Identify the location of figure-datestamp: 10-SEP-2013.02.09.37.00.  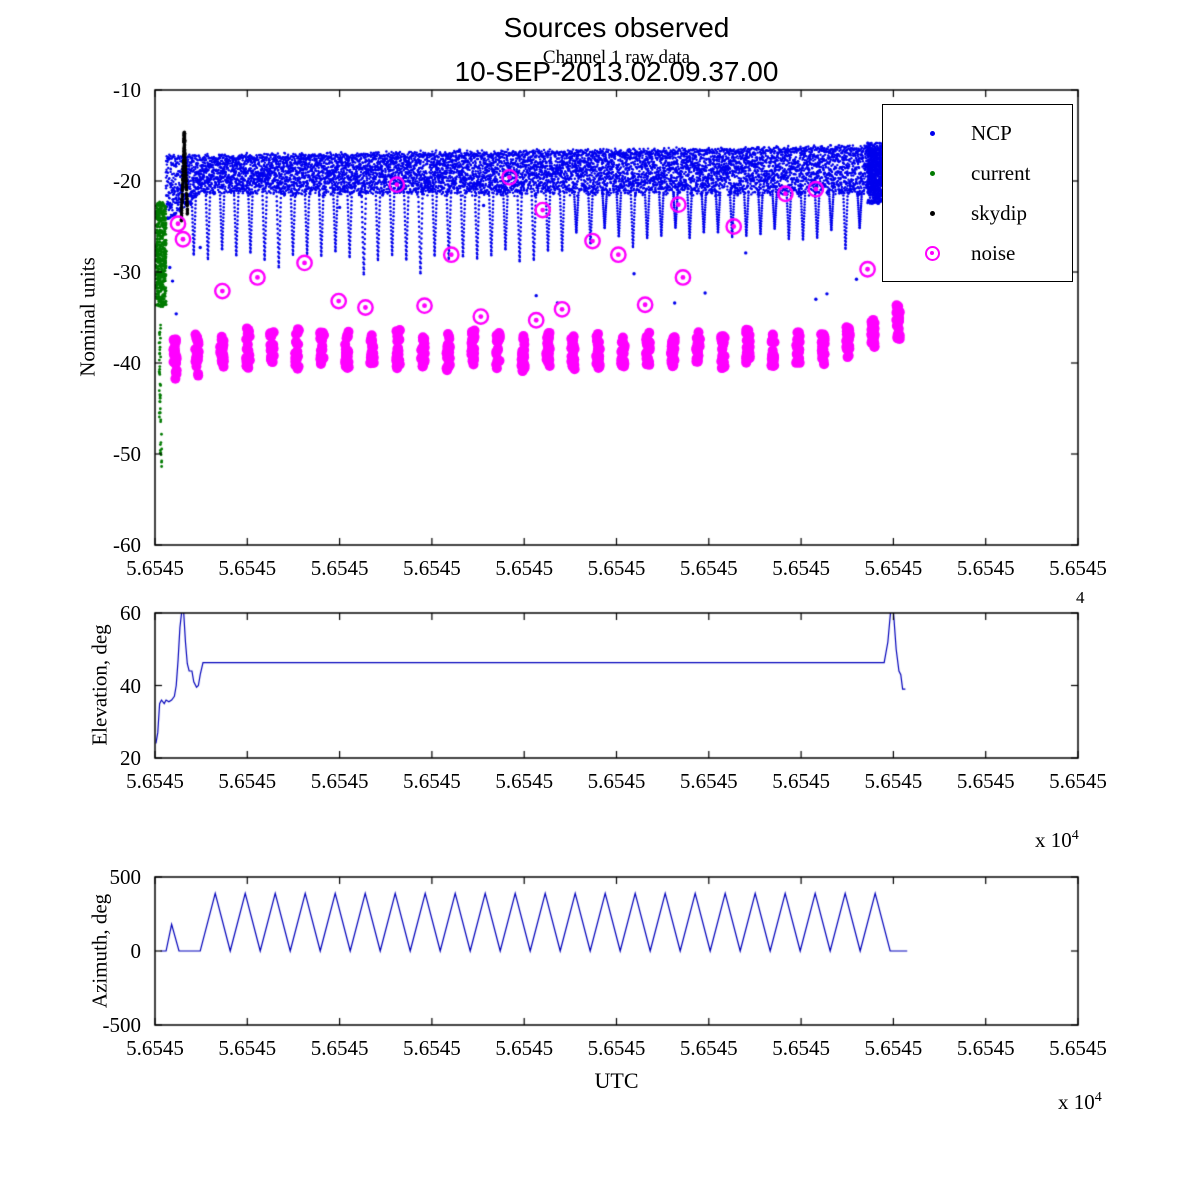
(616, 71).